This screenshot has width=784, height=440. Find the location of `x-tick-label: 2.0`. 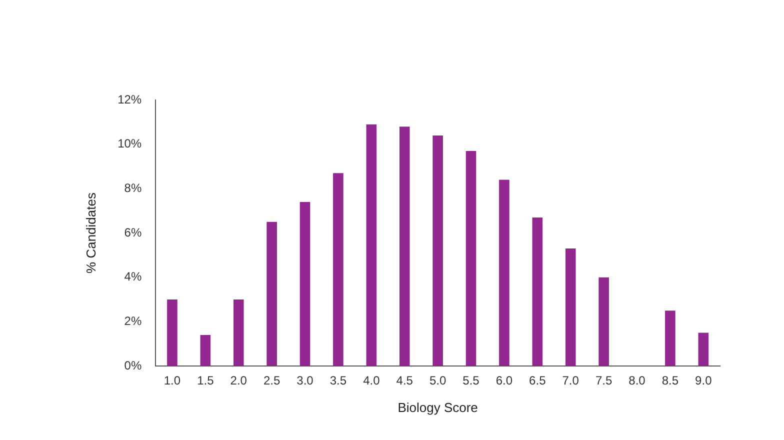

x-tick-label: 2.0 is located at coordinates (239, 381).